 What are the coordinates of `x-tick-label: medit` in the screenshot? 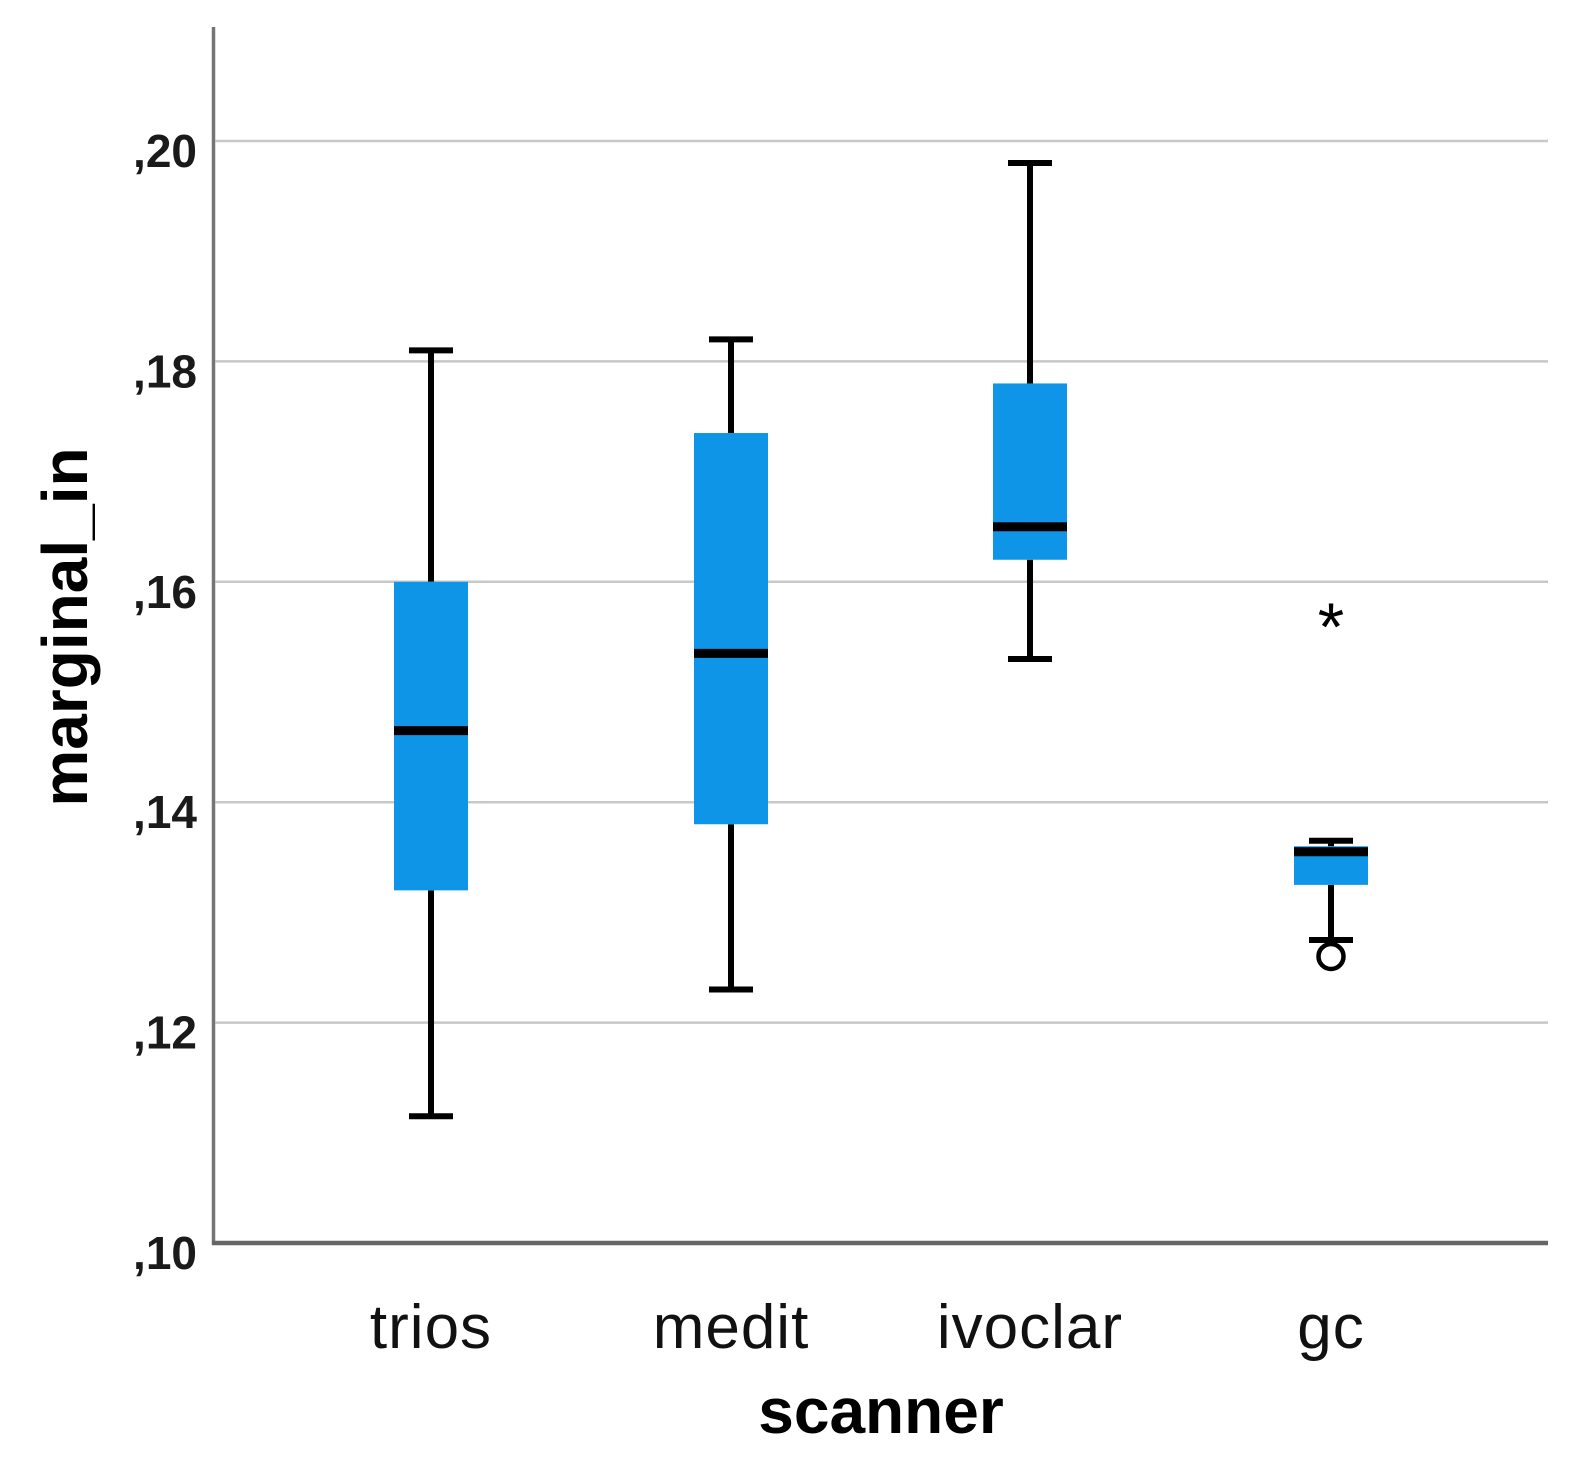 It's located at (731, 1327).